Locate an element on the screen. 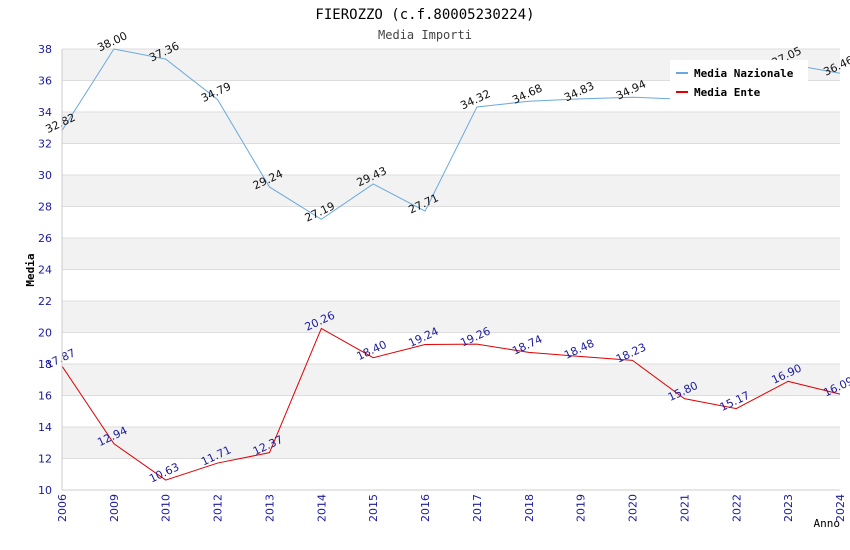 The height and width of the screenshot is (550, 850). y-tick-label: 34 is located at coordinates (45, 112).